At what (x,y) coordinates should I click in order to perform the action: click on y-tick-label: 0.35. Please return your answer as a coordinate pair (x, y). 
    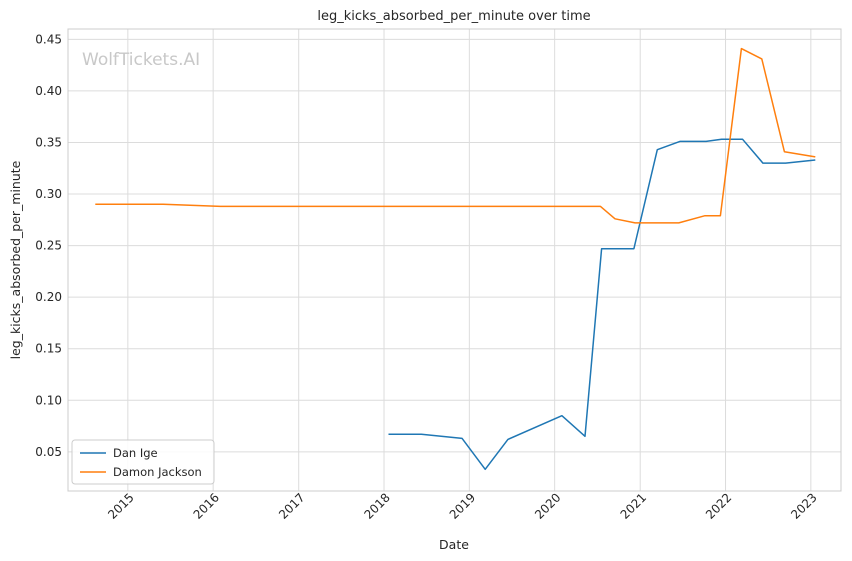
    Looking at the image, I should click on (48, 142).